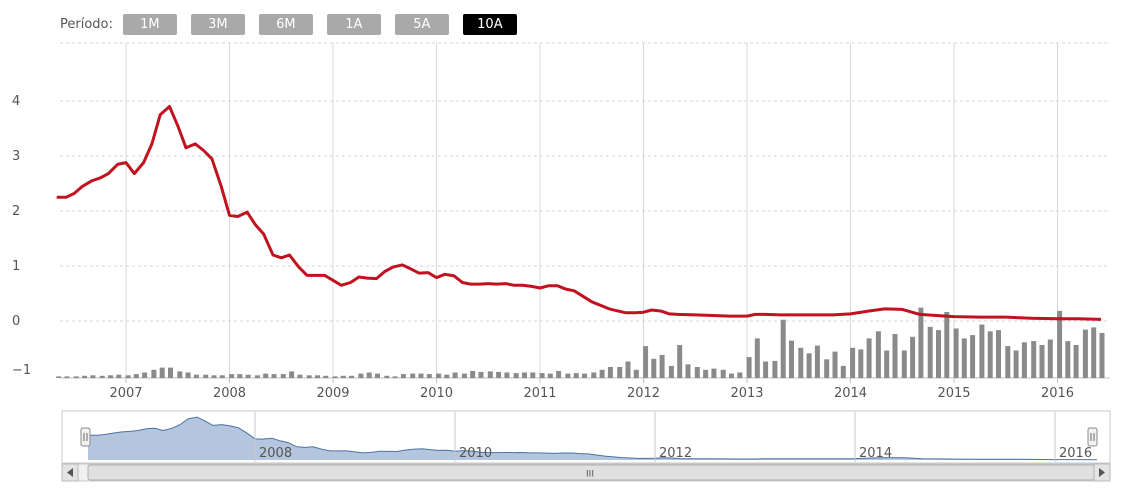 This screenshot has height=492, width=1128. What do you see at coordinates (275, 453) in the screenshot?
I see `navigator-label: 2008` at bounding box center [275, 453].